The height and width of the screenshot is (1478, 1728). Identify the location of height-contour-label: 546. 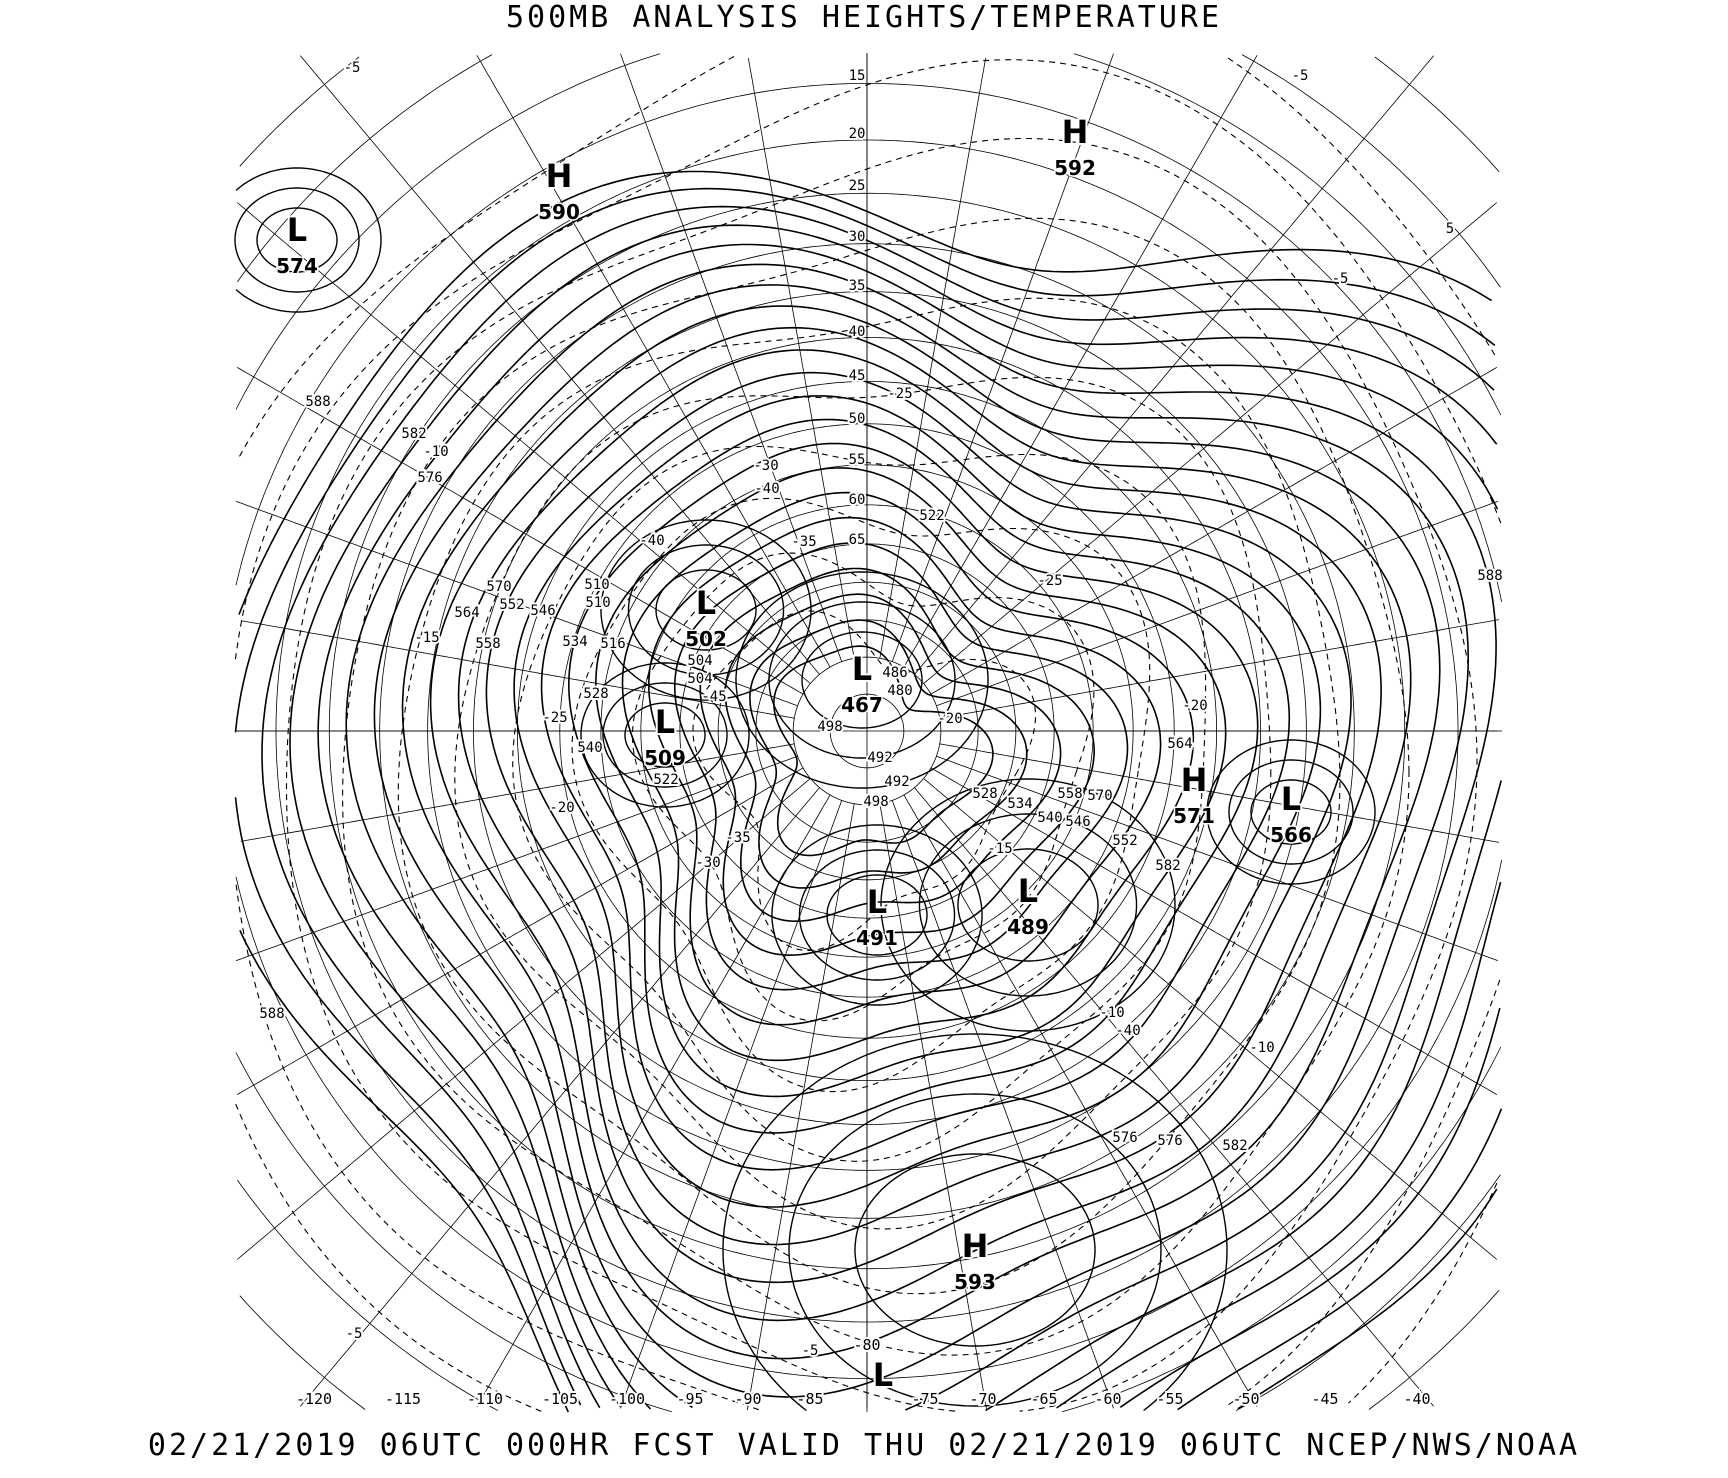
(1077, 822).